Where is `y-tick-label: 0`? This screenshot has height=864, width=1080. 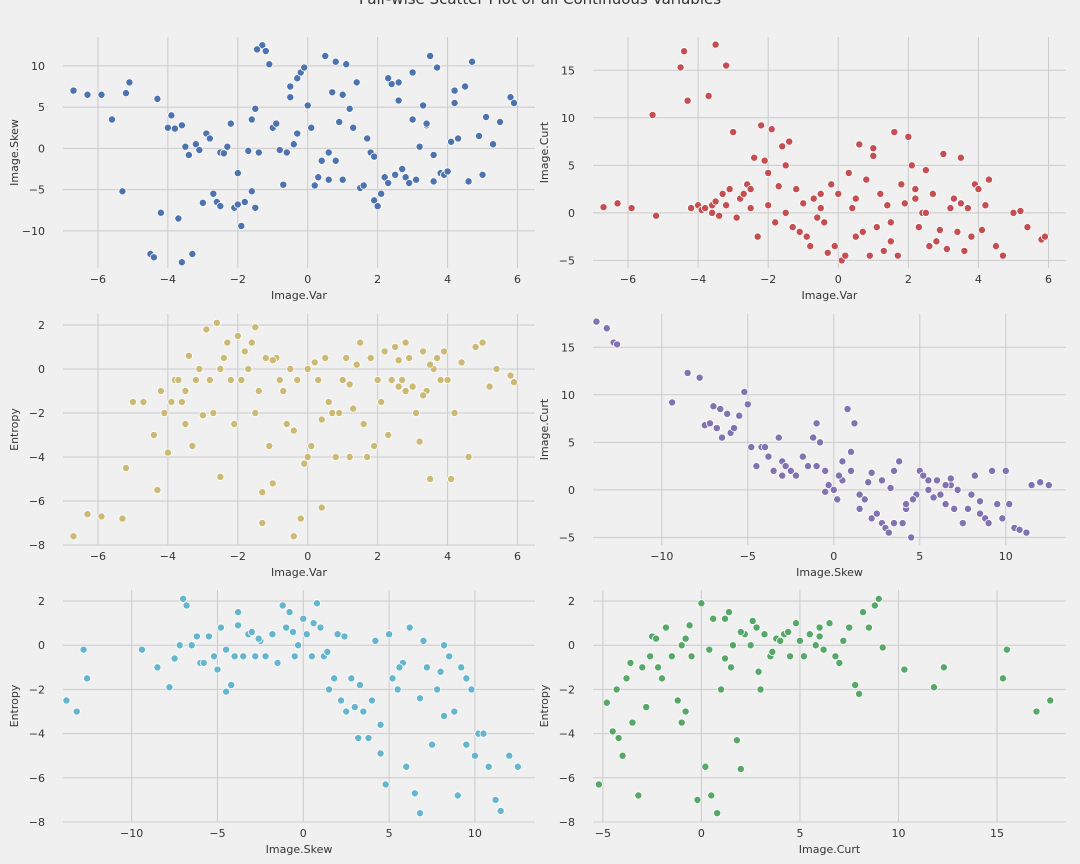
y-tick-label: 0 is located at coordinates (571, 645).